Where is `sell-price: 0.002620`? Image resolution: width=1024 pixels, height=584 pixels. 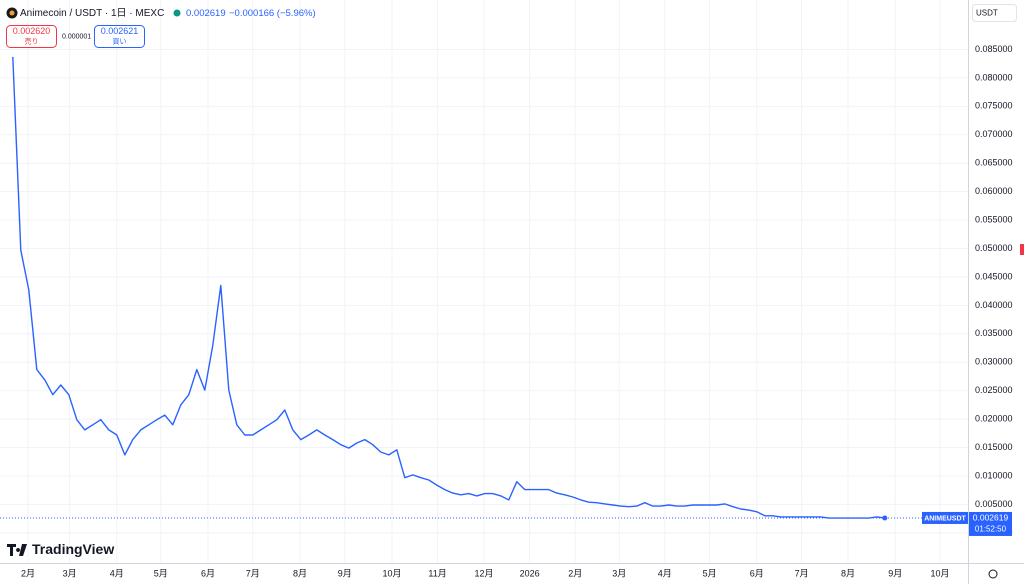 sell-price: 0.002620 is located at coordinates (32, 31).